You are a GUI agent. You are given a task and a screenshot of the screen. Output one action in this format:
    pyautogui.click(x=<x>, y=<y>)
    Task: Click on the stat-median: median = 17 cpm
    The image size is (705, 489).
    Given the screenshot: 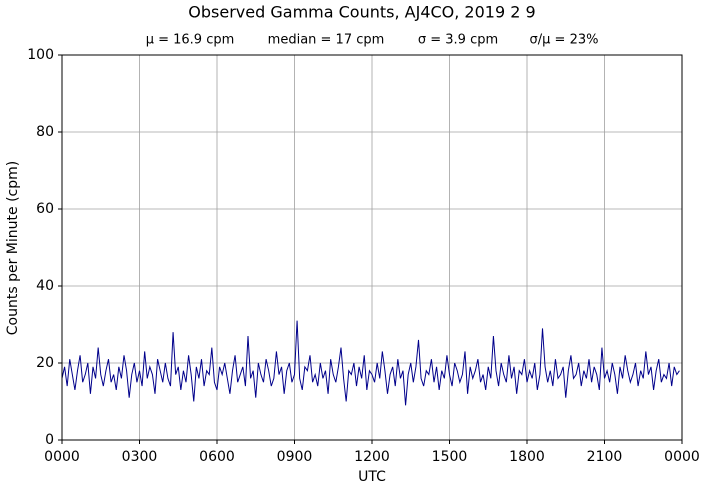 What is the action you would take?
    pyautogui.click(x=326, y=40)
    